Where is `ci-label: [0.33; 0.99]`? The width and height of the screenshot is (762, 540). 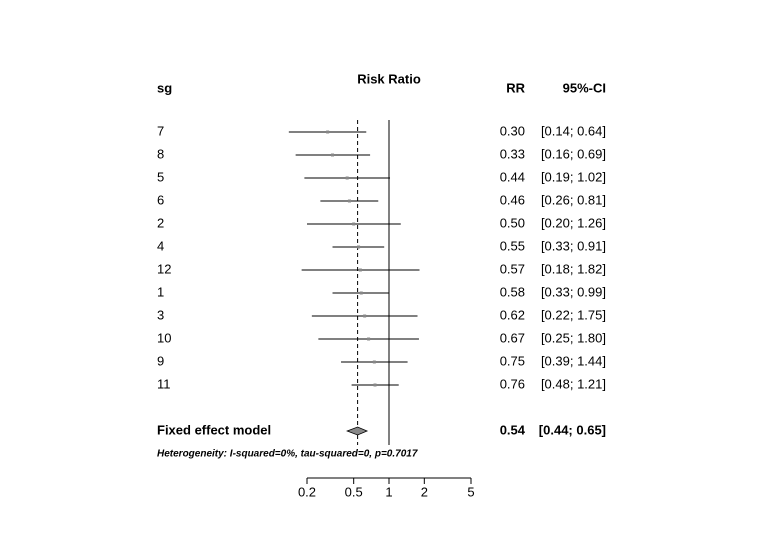
ci-label: [0.33; 0.99] is located at coordinates (573, 291).